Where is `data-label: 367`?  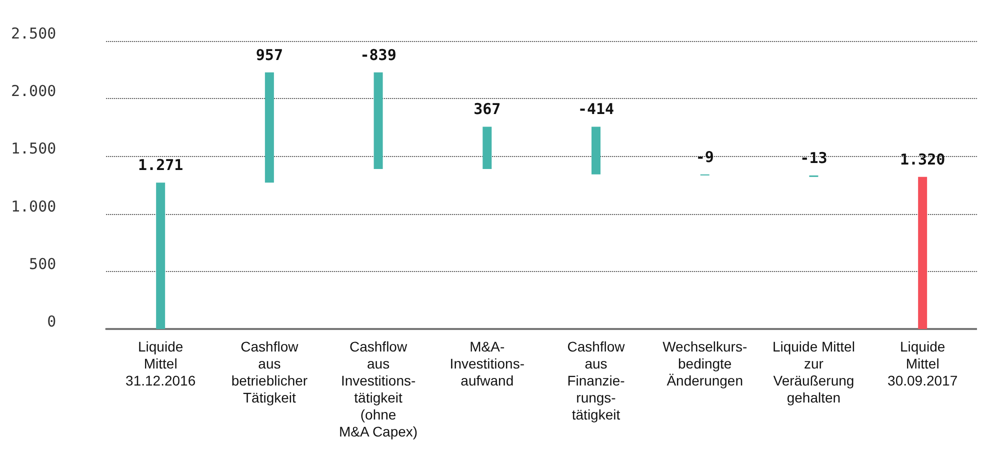
data-label: 367 is located at coordinates (487, 109).